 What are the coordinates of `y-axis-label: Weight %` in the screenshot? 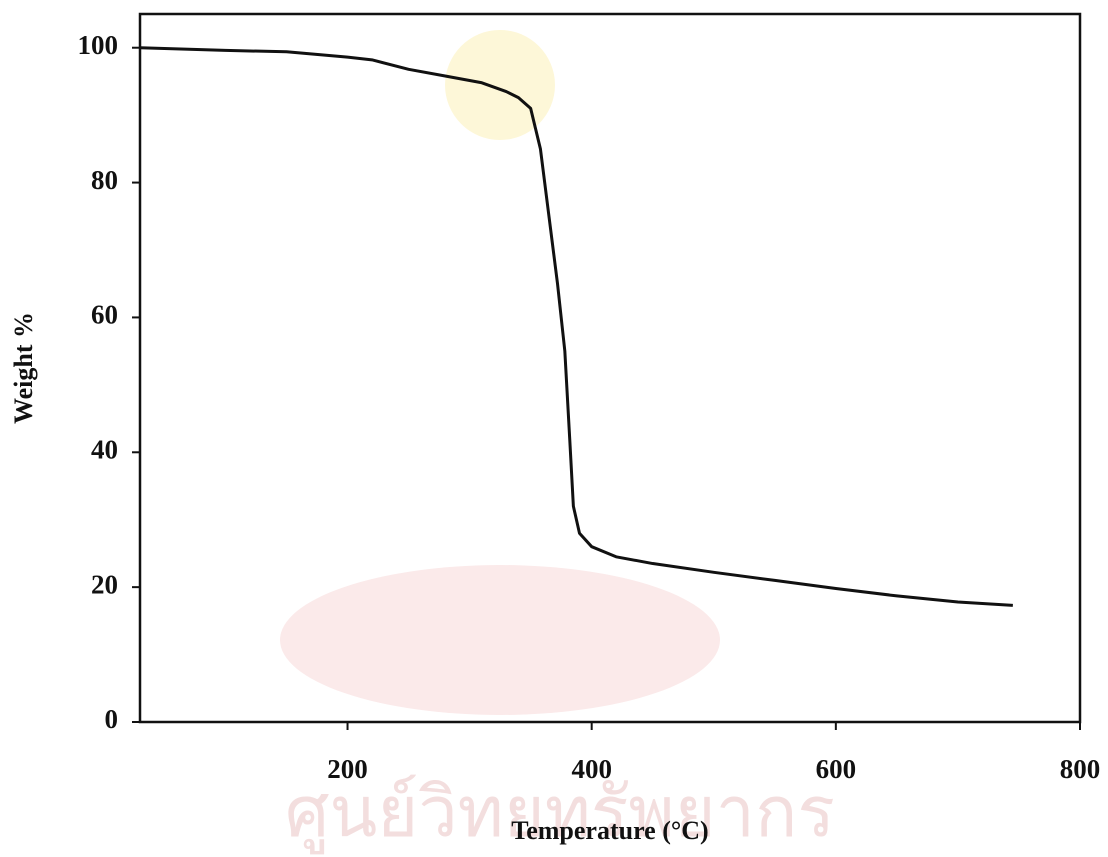 It's located at (23, 368).